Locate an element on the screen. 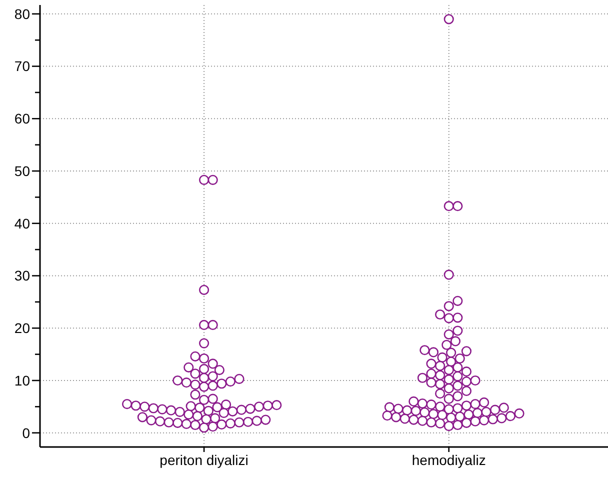 Image resolution: width=608 pixels, height=477 pixels. y-tick-label: 10 is located at coordinates (22, 380).